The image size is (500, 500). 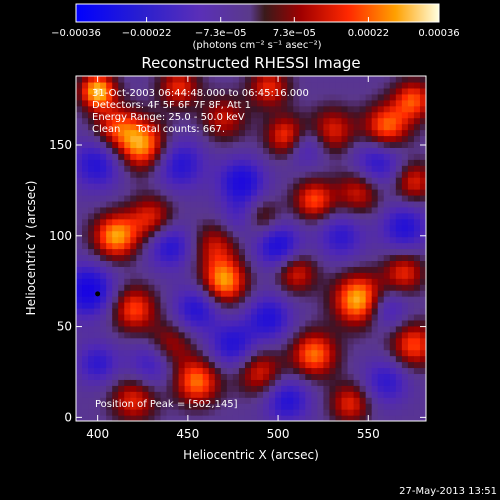 What do you see at coordinates (76, 33) in the screenshot?
I see `colorbar-tick-label: −0.00036` at bounding box center [76, 33].